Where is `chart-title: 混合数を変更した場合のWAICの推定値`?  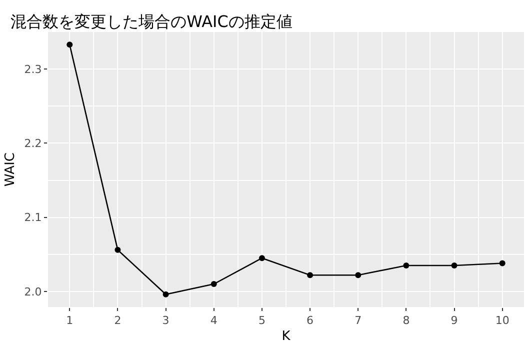
chart-title: 混合数を変更した場合のWAICの推定値 is located at coordinates (151, 21).